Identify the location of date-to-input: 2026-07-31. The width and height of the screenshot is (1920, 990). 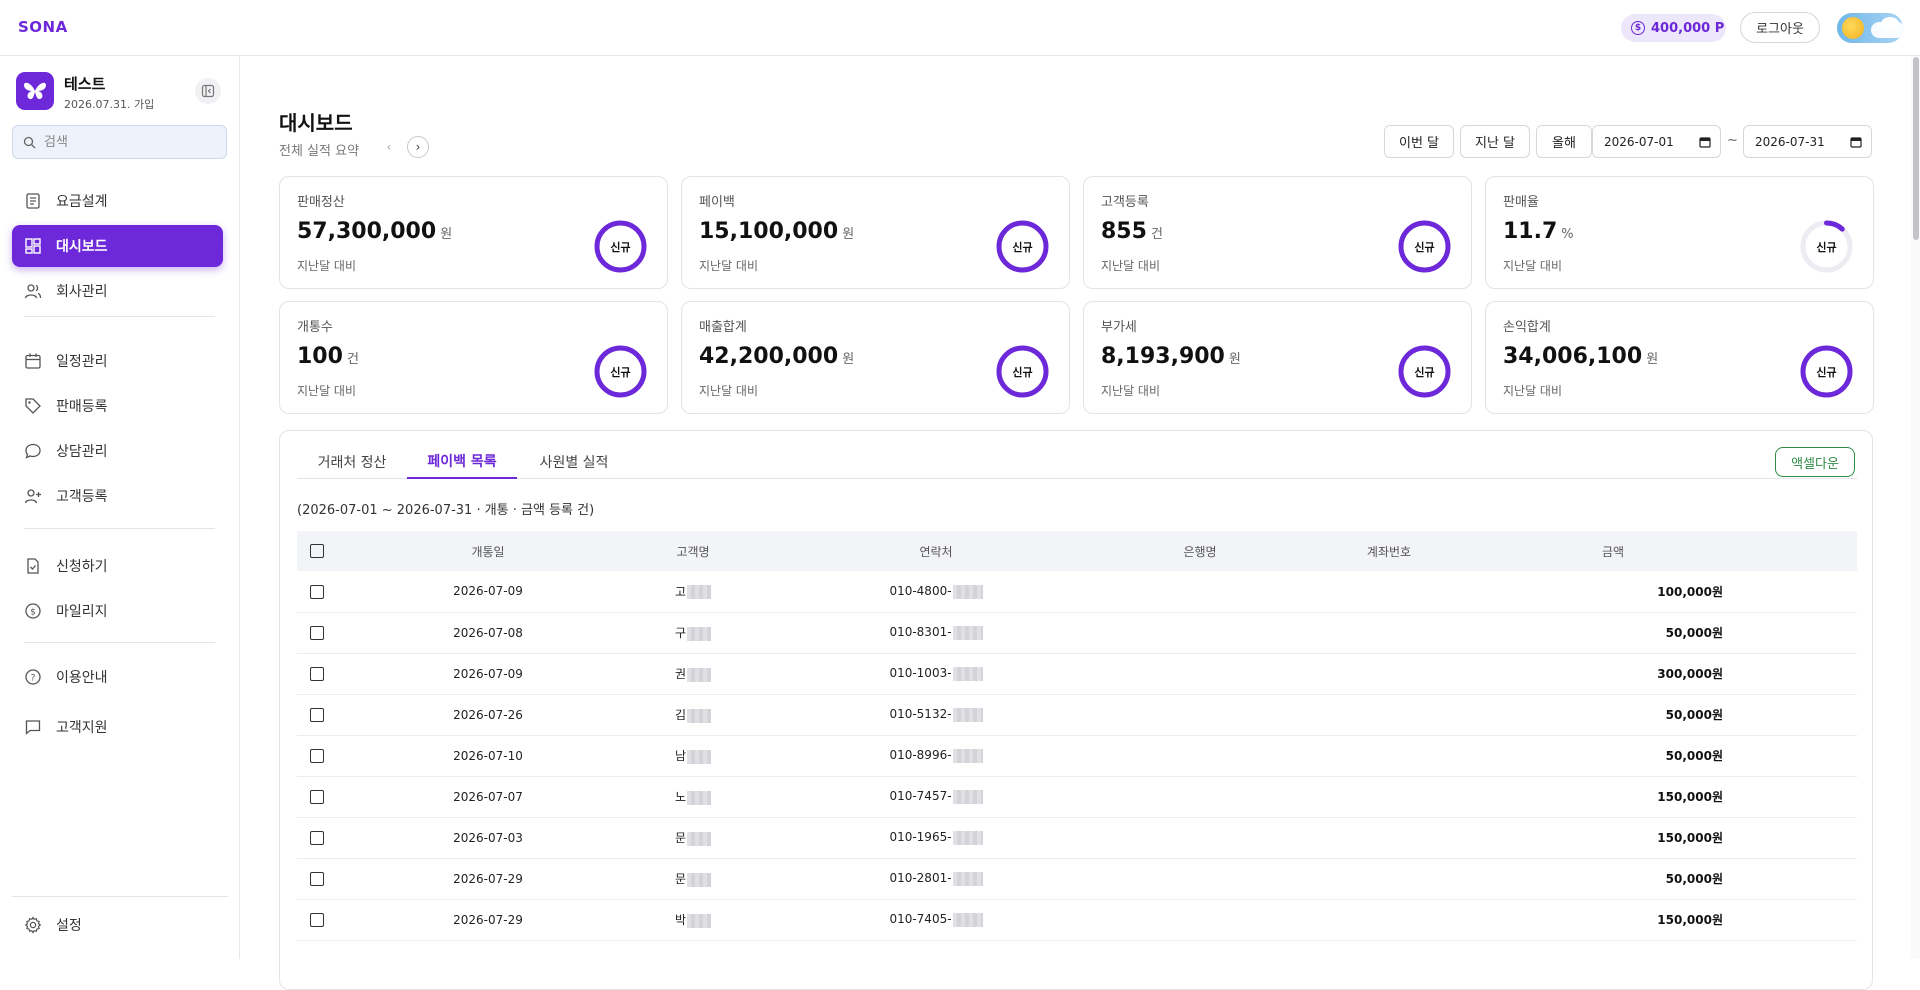
(1807, 141).